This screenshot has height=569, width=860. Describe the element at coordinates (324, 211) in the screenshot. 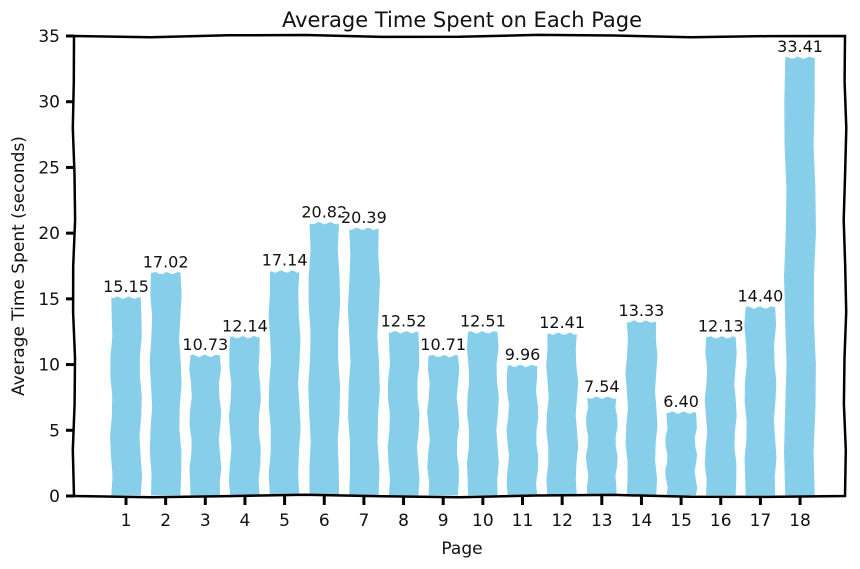

I see `bar-value-label: 20.82` at that location.